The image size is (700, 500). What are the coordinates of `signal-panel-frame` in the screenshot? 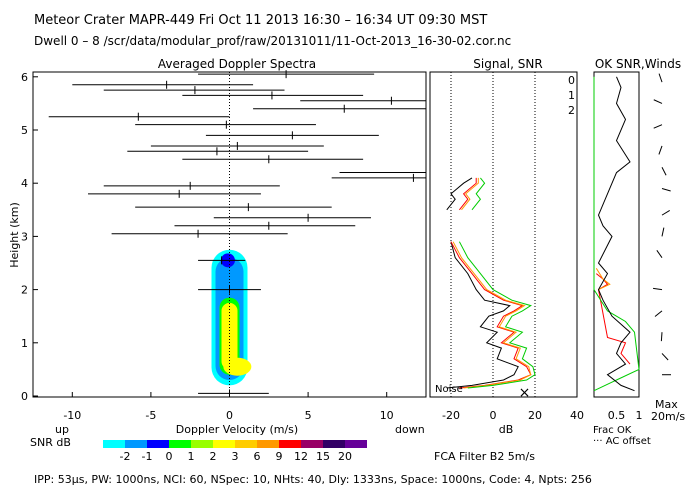 It's located at (503, 234).